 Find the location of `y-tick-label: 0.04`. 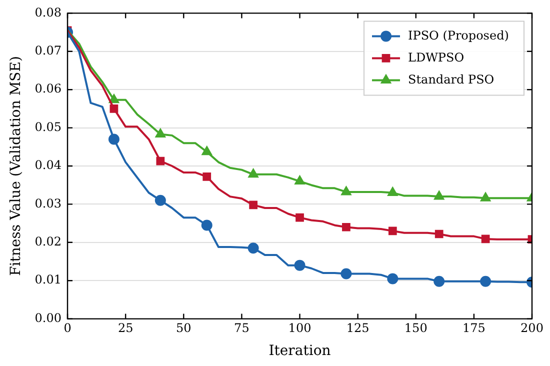

y-tick-label: 0.04 is located at coordinates (48, 165).